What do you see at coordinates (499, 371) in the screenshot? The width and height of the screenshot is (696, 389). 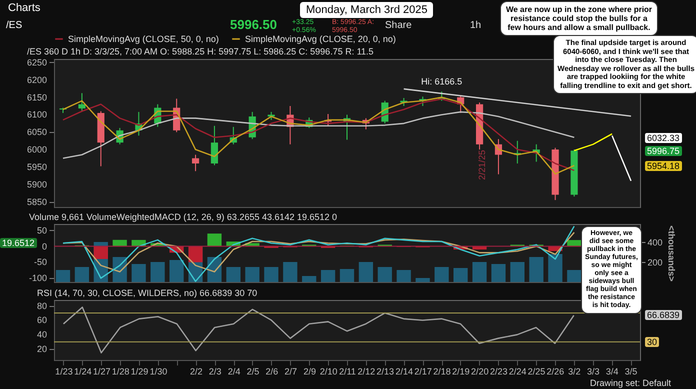 I see `x-tick-label: 2/23` at bounding box center [499, 371].